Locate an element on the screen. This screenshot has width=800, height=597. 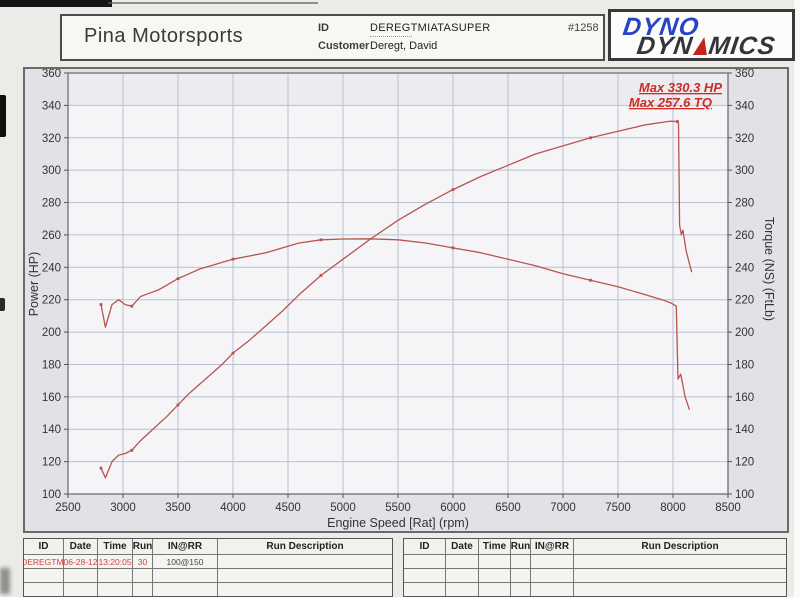
logo-triangle-icon is located at coordinates (701, 46).